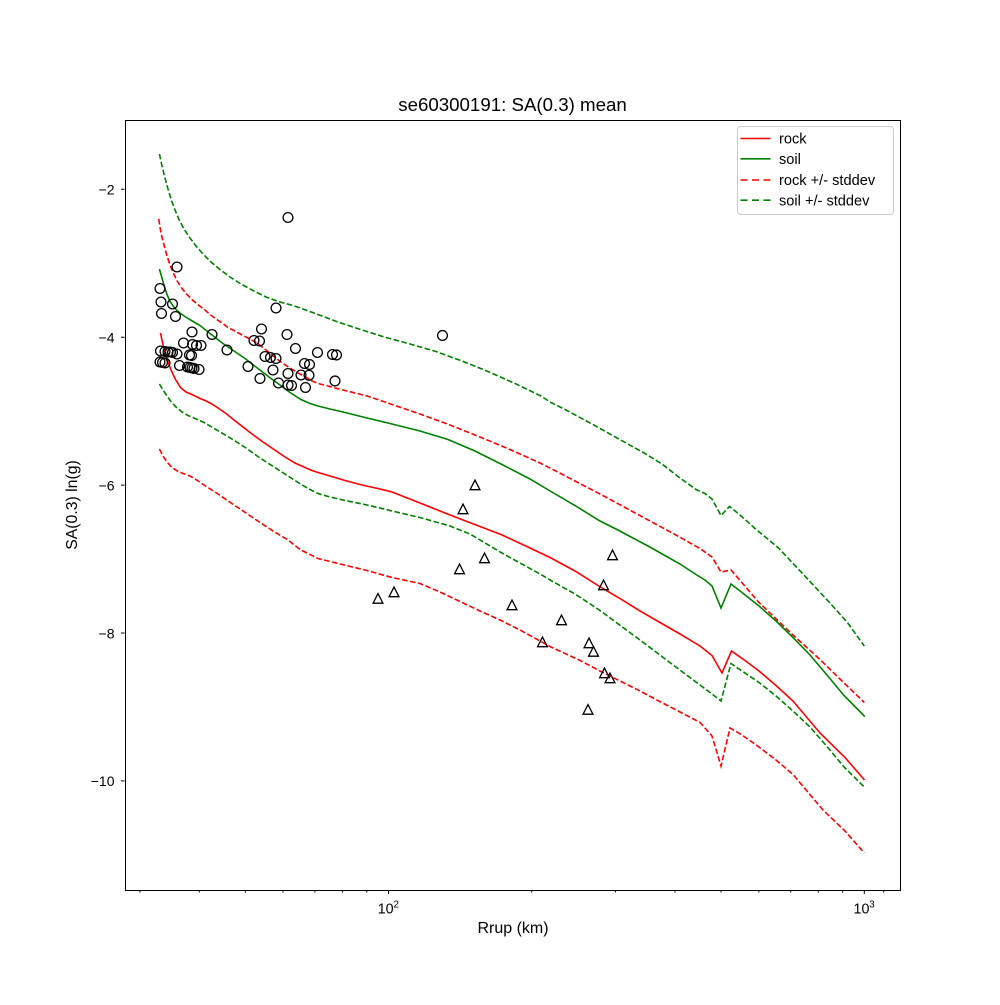 This screenshot has height=1005, width=1000. Describe the element at coordinates (512, 928) in the screenshot. I see `svg-text: Rrup (km)` at that location.